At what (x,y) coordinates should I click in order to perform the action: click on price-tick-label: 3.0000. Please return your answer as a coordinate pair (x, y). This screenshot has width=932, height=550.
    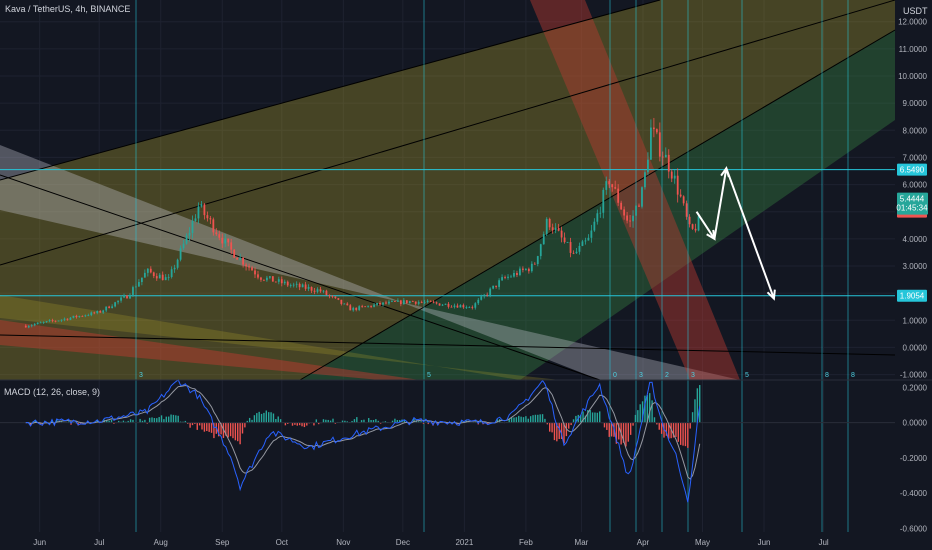
    Looking at the image, I should click on (915, 266).